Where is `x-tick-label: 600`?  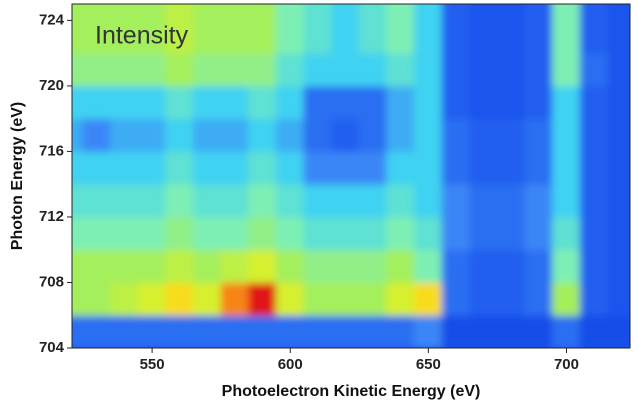 x-tick-label: 600 is located at coordinates (290, 364).